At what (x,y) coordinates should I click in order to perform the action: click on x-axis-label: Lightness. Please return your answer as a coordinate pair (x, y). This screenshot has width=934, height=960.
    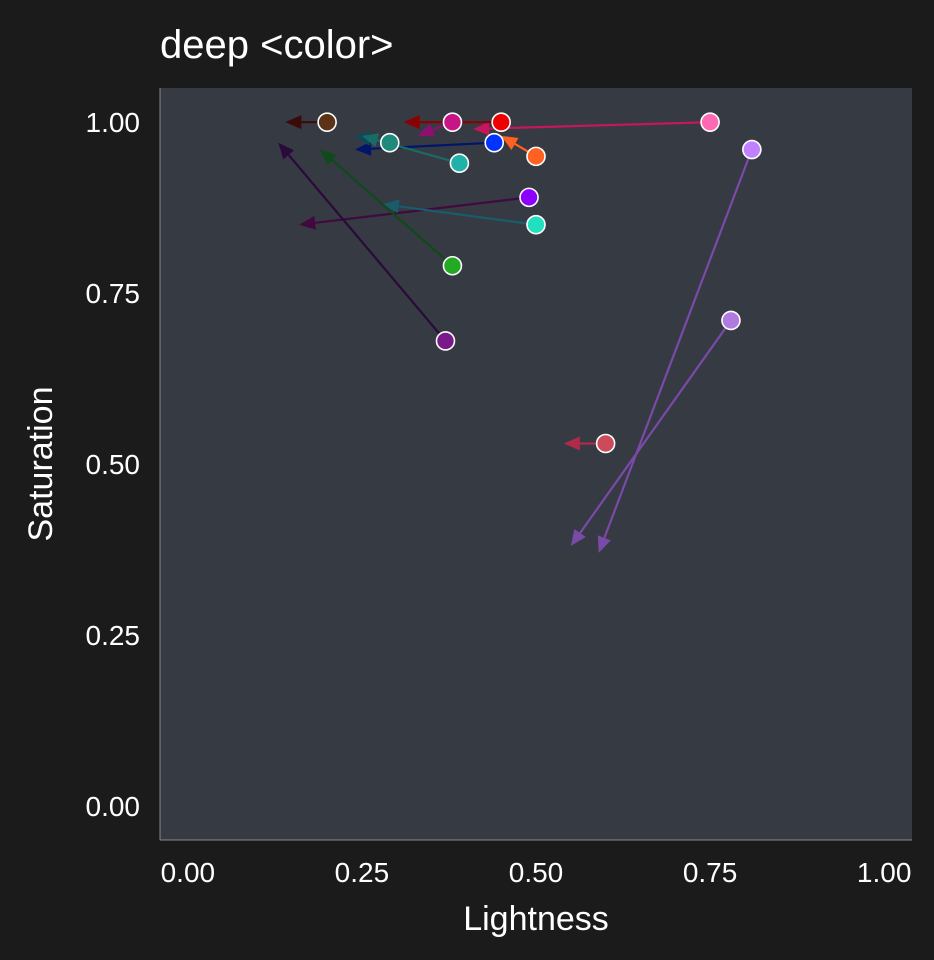
    Looking at the image, I should click on (536, 919).